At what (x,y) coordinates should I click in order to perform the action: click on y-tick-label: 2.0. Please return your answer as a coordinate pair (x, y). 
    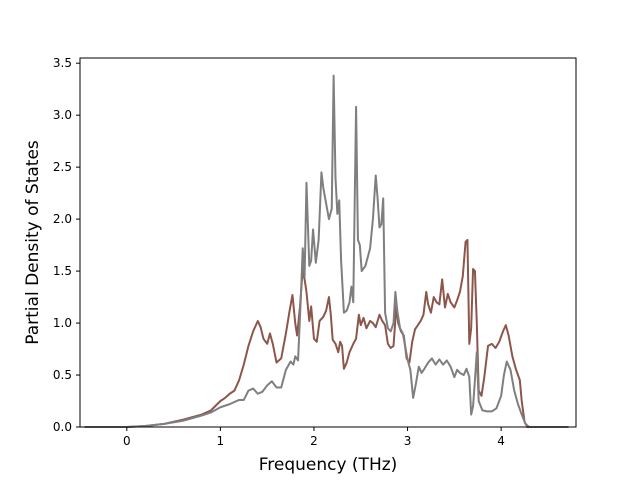
    Looking at the image, I should click on (62, 219).